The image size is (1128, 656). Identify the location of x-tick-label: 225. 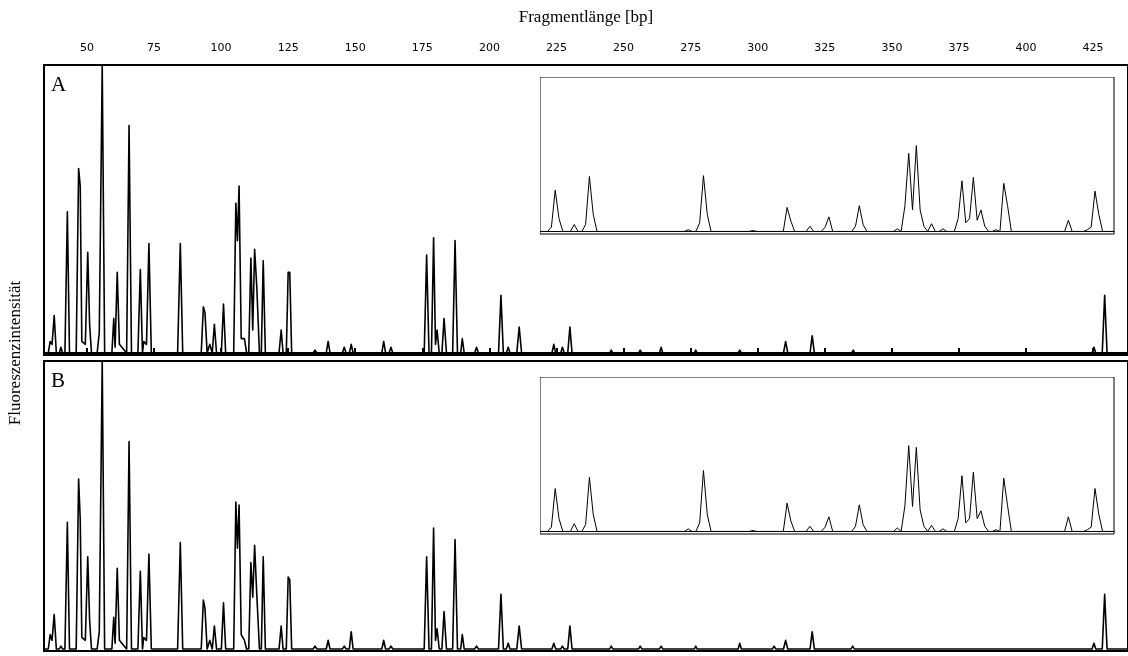
(556, 47).